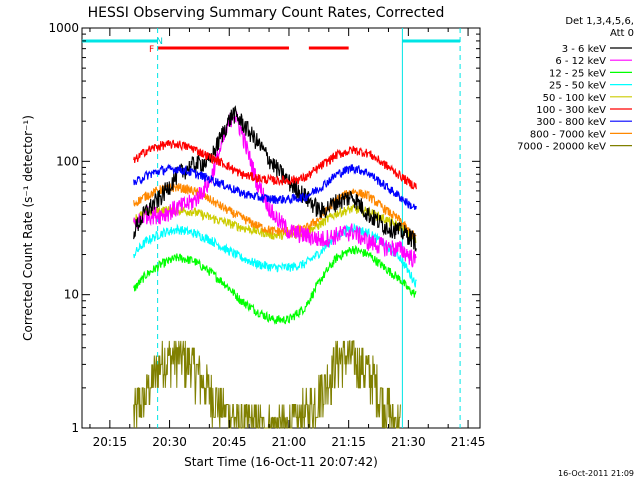 This screenshot has height=480, width=640. I want to click on legend-header-line-1: Det 1,3,4,5,6,, so click(599, 21).